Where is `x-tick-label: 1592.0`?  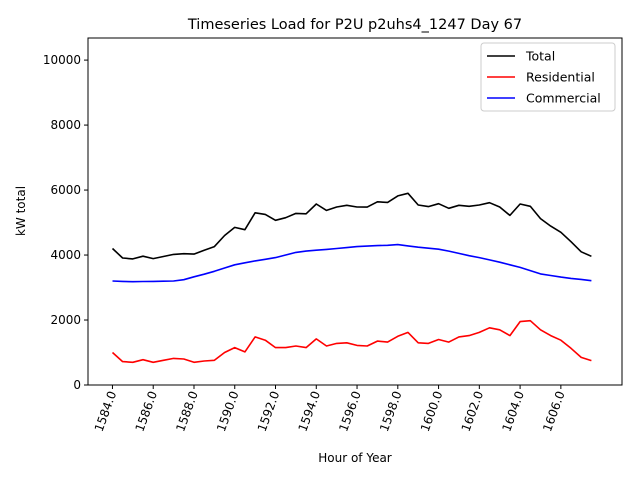
x-tick-label: 1592.0 is located at coordinates (269, 411).